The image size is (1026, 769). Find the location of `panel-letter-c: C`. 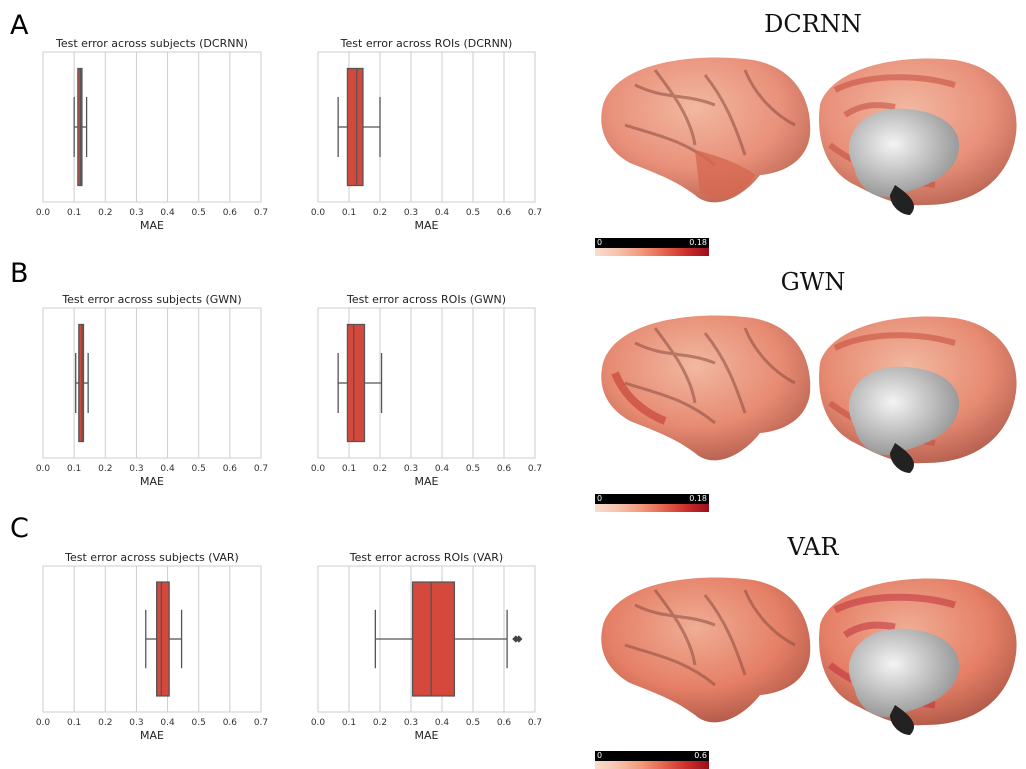

panel-letter-c: C is located at coordinates (19, 528).